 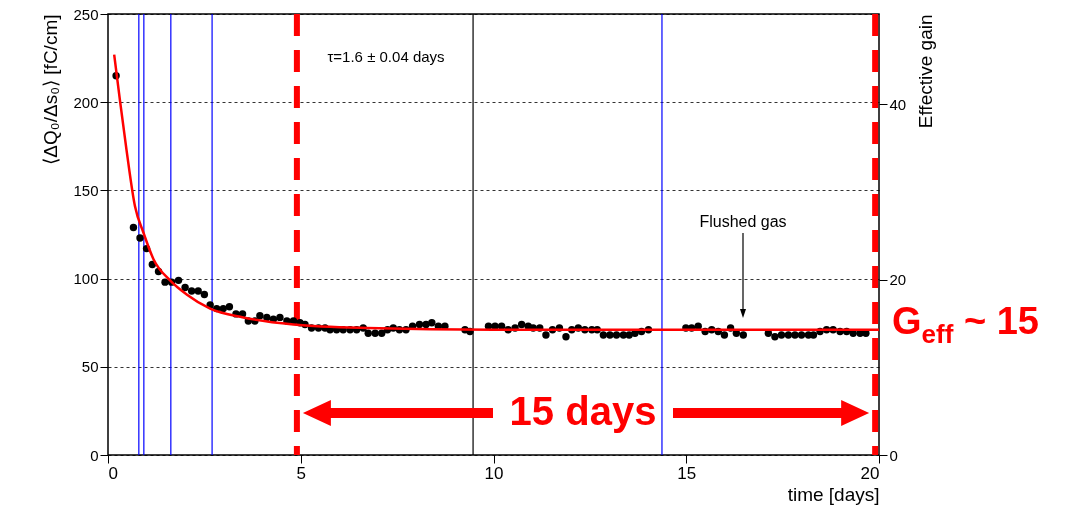 What do you see at coordinates (51, 89) in the screenshot?
I see `y-axis-title: ⟨ΔQ₀/Δs₀⟩ [fC/cm]` at bounding box center [51, 89].